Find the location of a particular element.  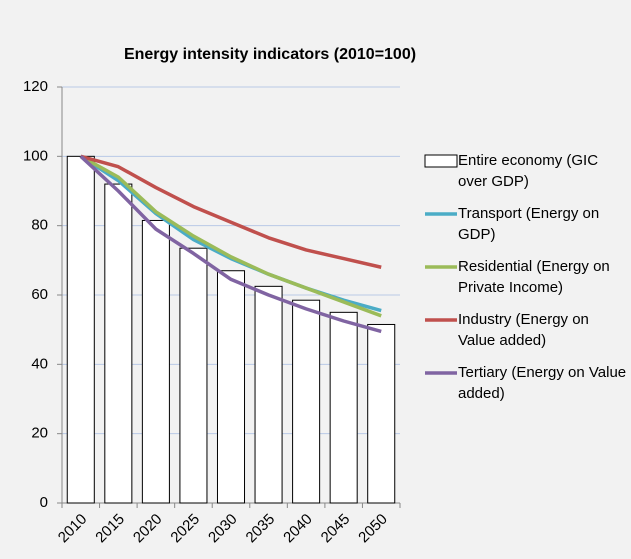

y-tick-label: 40 is located at coordinates (39, 363).